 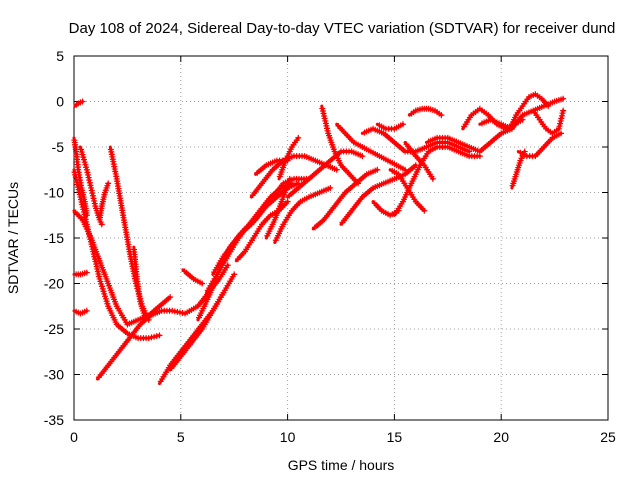 I want to click on series-arc-ao, so click(x=540, y=145).